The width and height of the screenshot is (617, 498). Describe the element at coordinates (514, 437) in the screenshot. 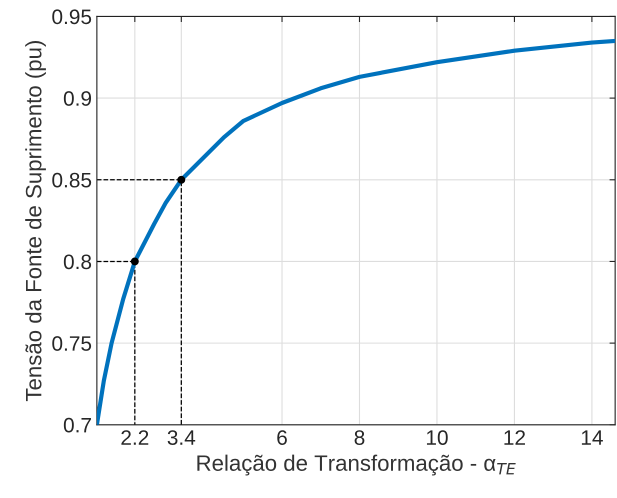

I see `x-tick-label: 12` at that location.